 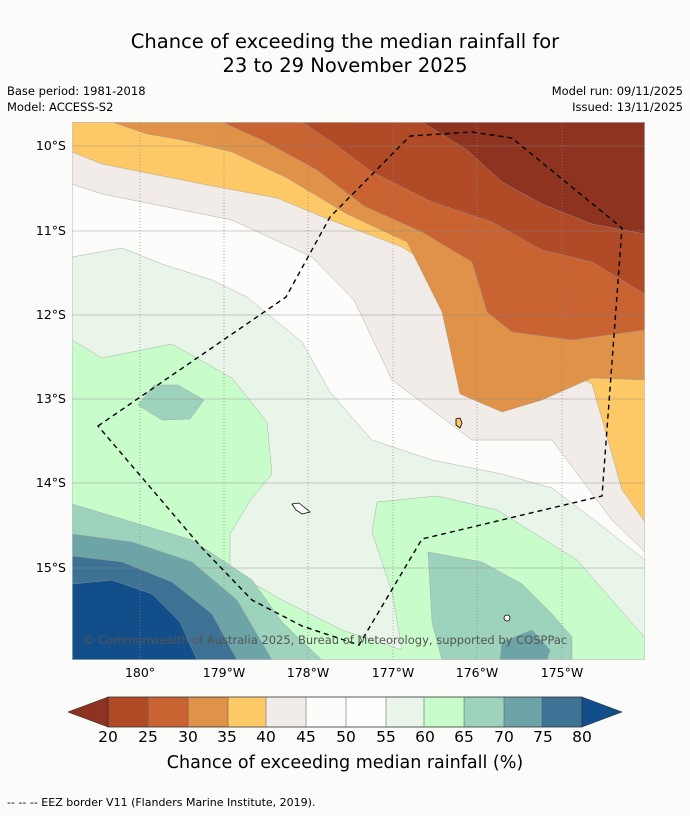 I want to click on band-65-70-blob, so click(x=171, y=402).